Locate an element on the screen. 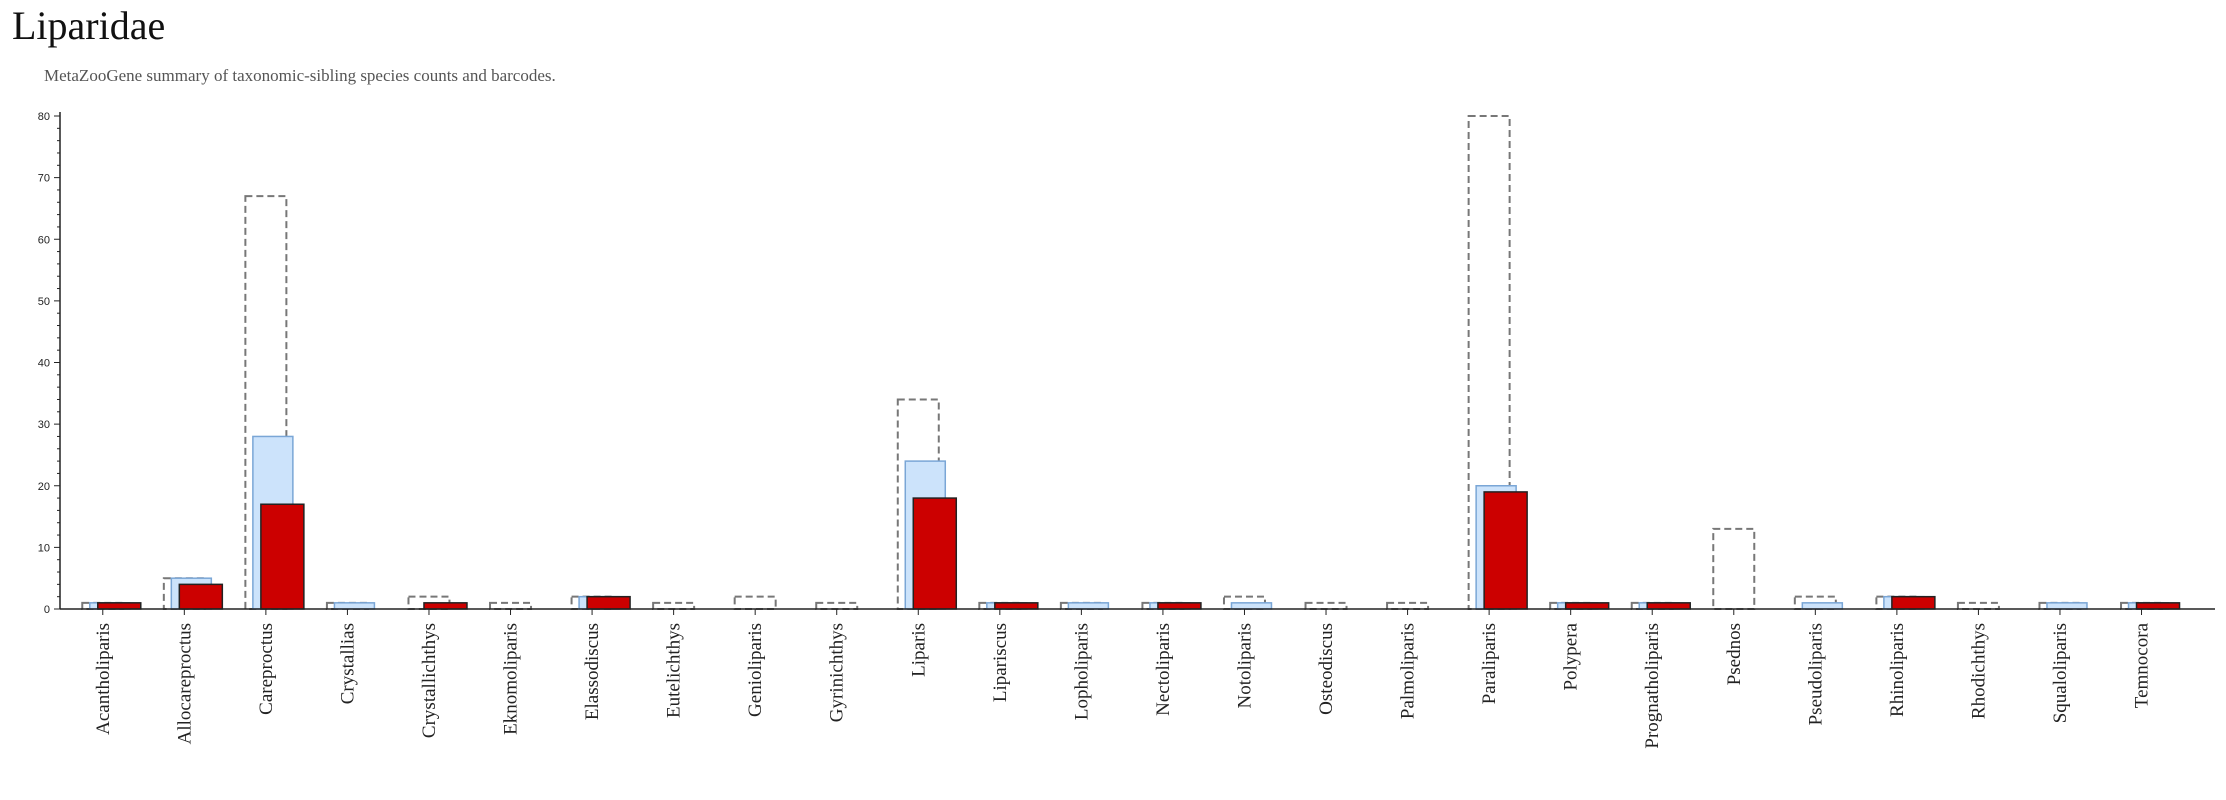 This screenshot has width=2226, height=800. x-tick-label: Polypera is located at coordinates (1571, 656).